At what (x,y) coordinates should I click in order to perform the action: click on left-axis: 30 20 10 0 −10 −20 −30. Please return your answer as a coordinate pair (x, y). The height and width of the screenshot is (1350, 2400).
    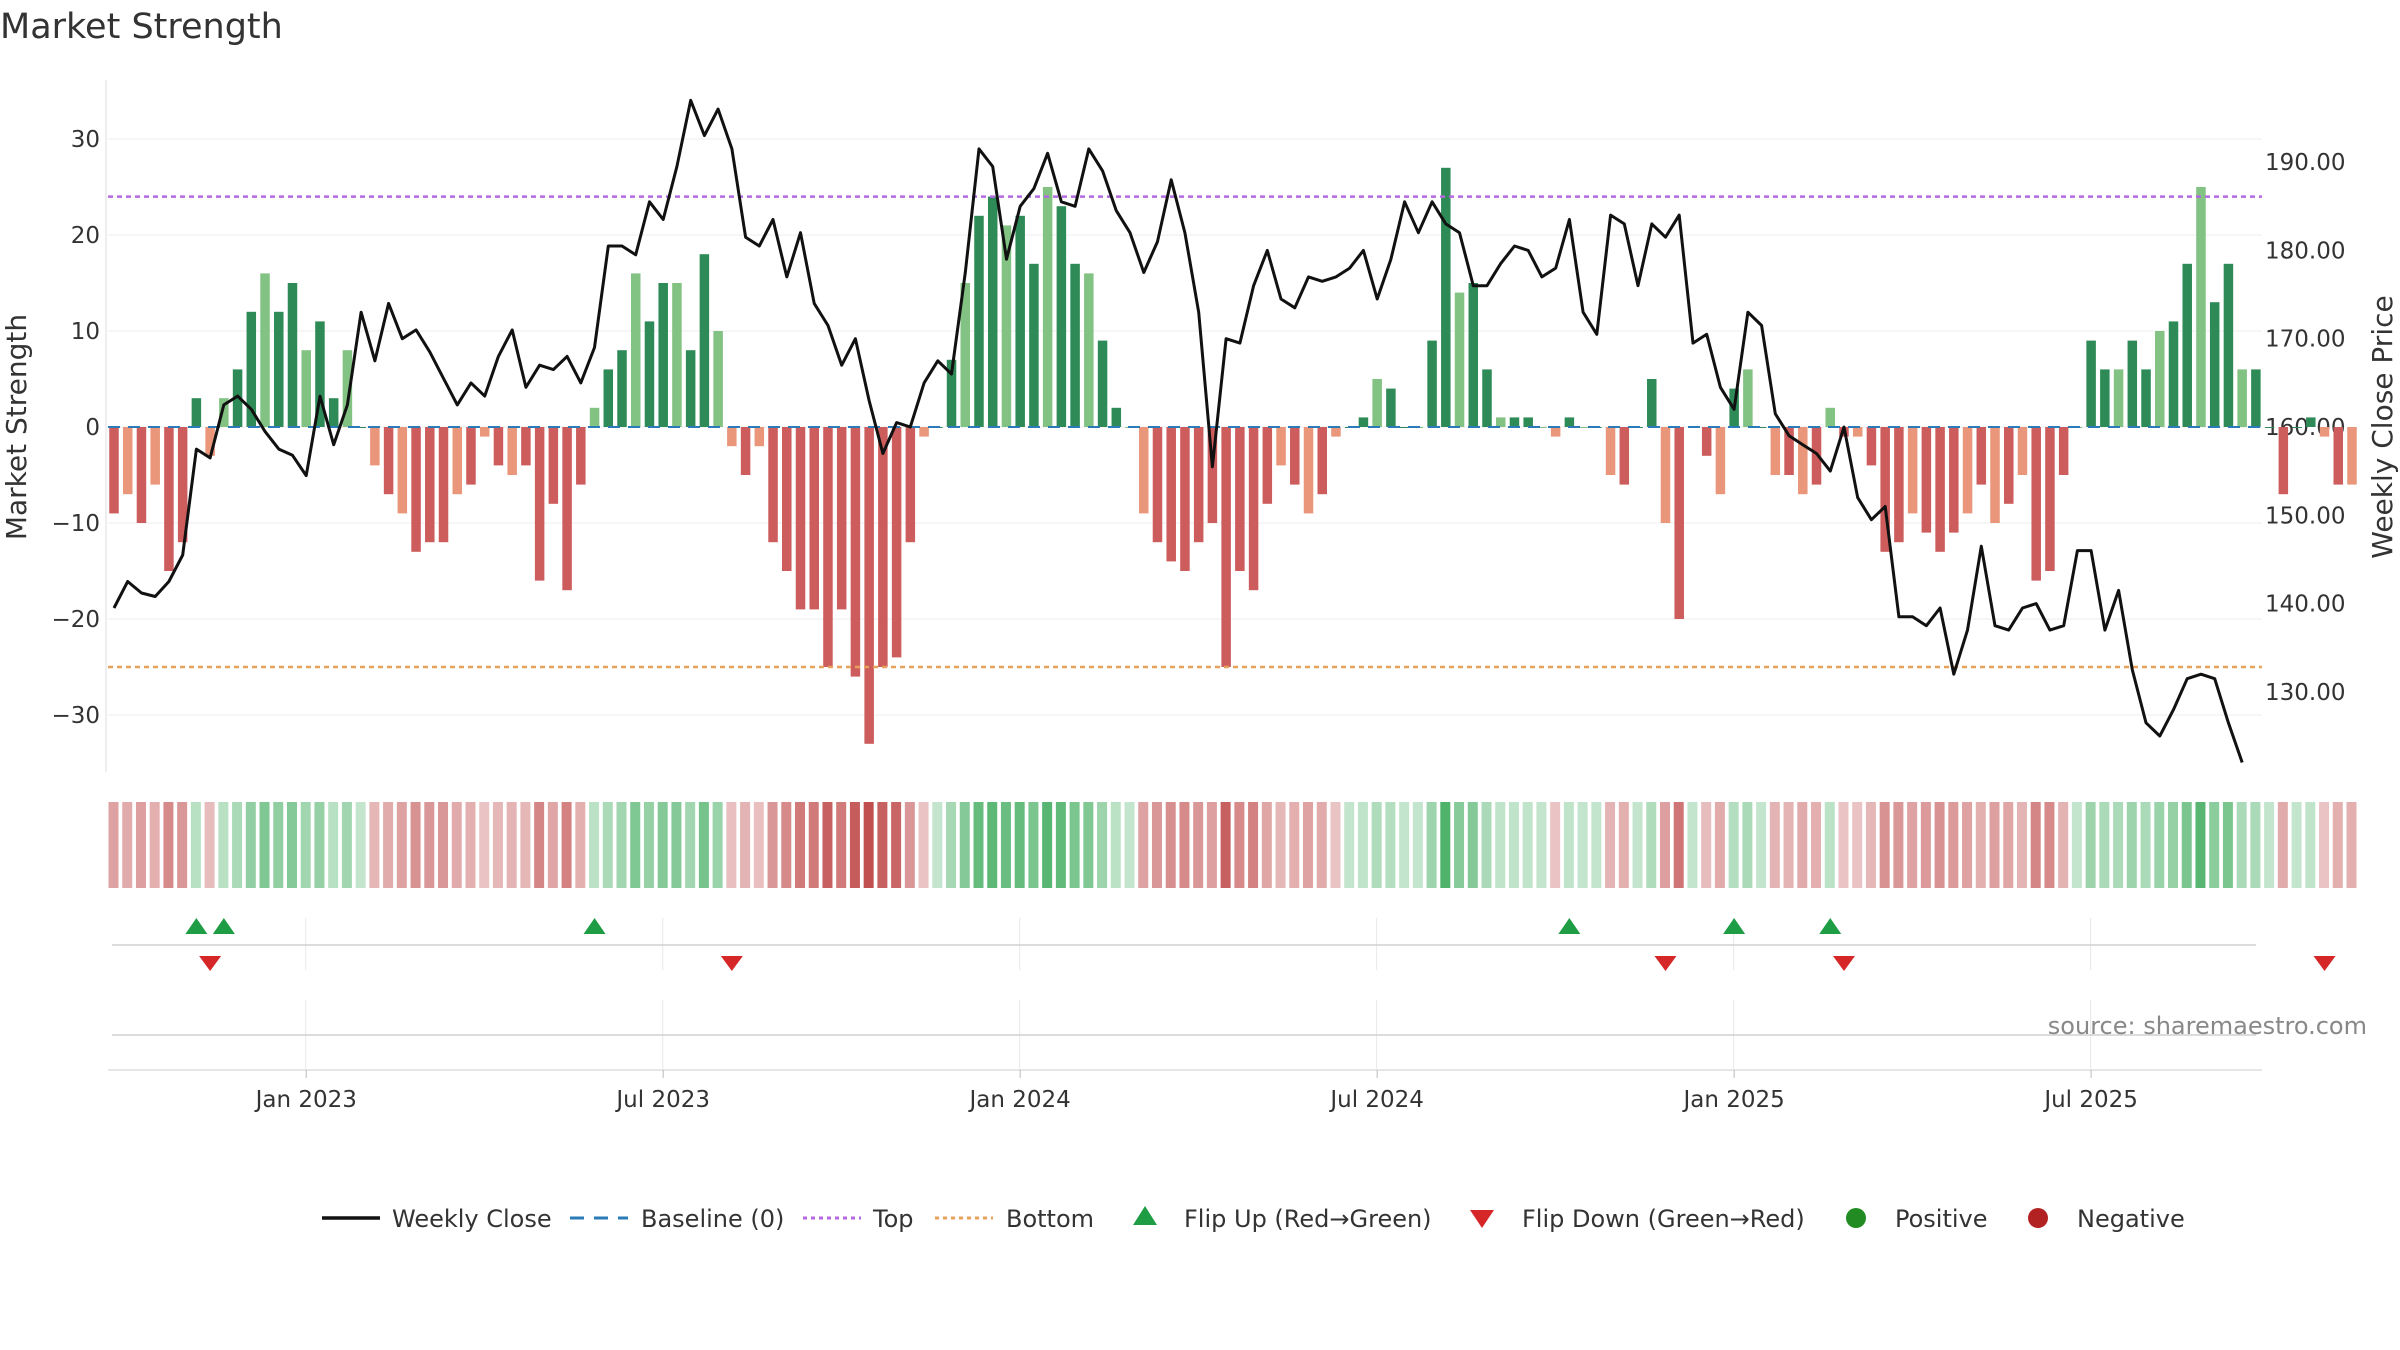
    Looking at the image, I should click on (79, 426).